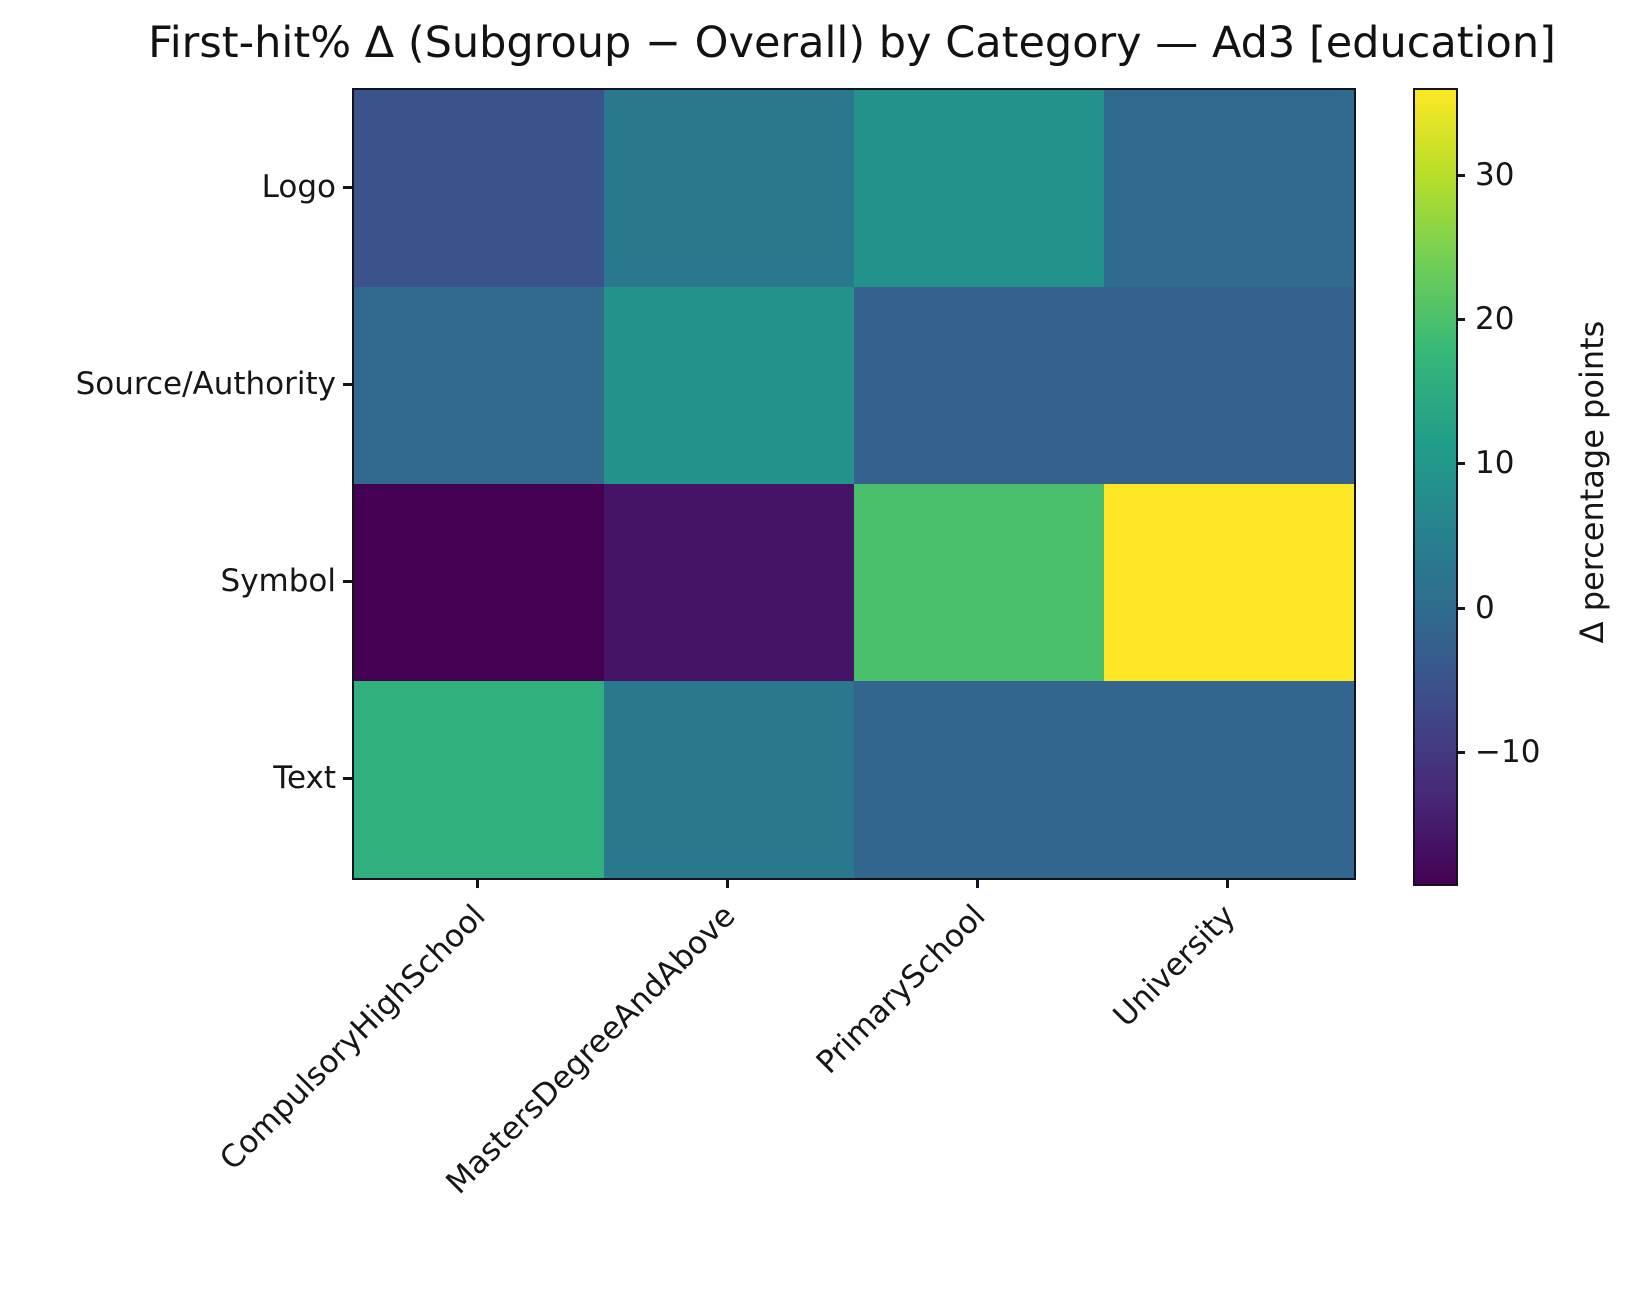  Describe the element at coordinates (1435, 487) in the screenshot. I see `colorbar` at that location.